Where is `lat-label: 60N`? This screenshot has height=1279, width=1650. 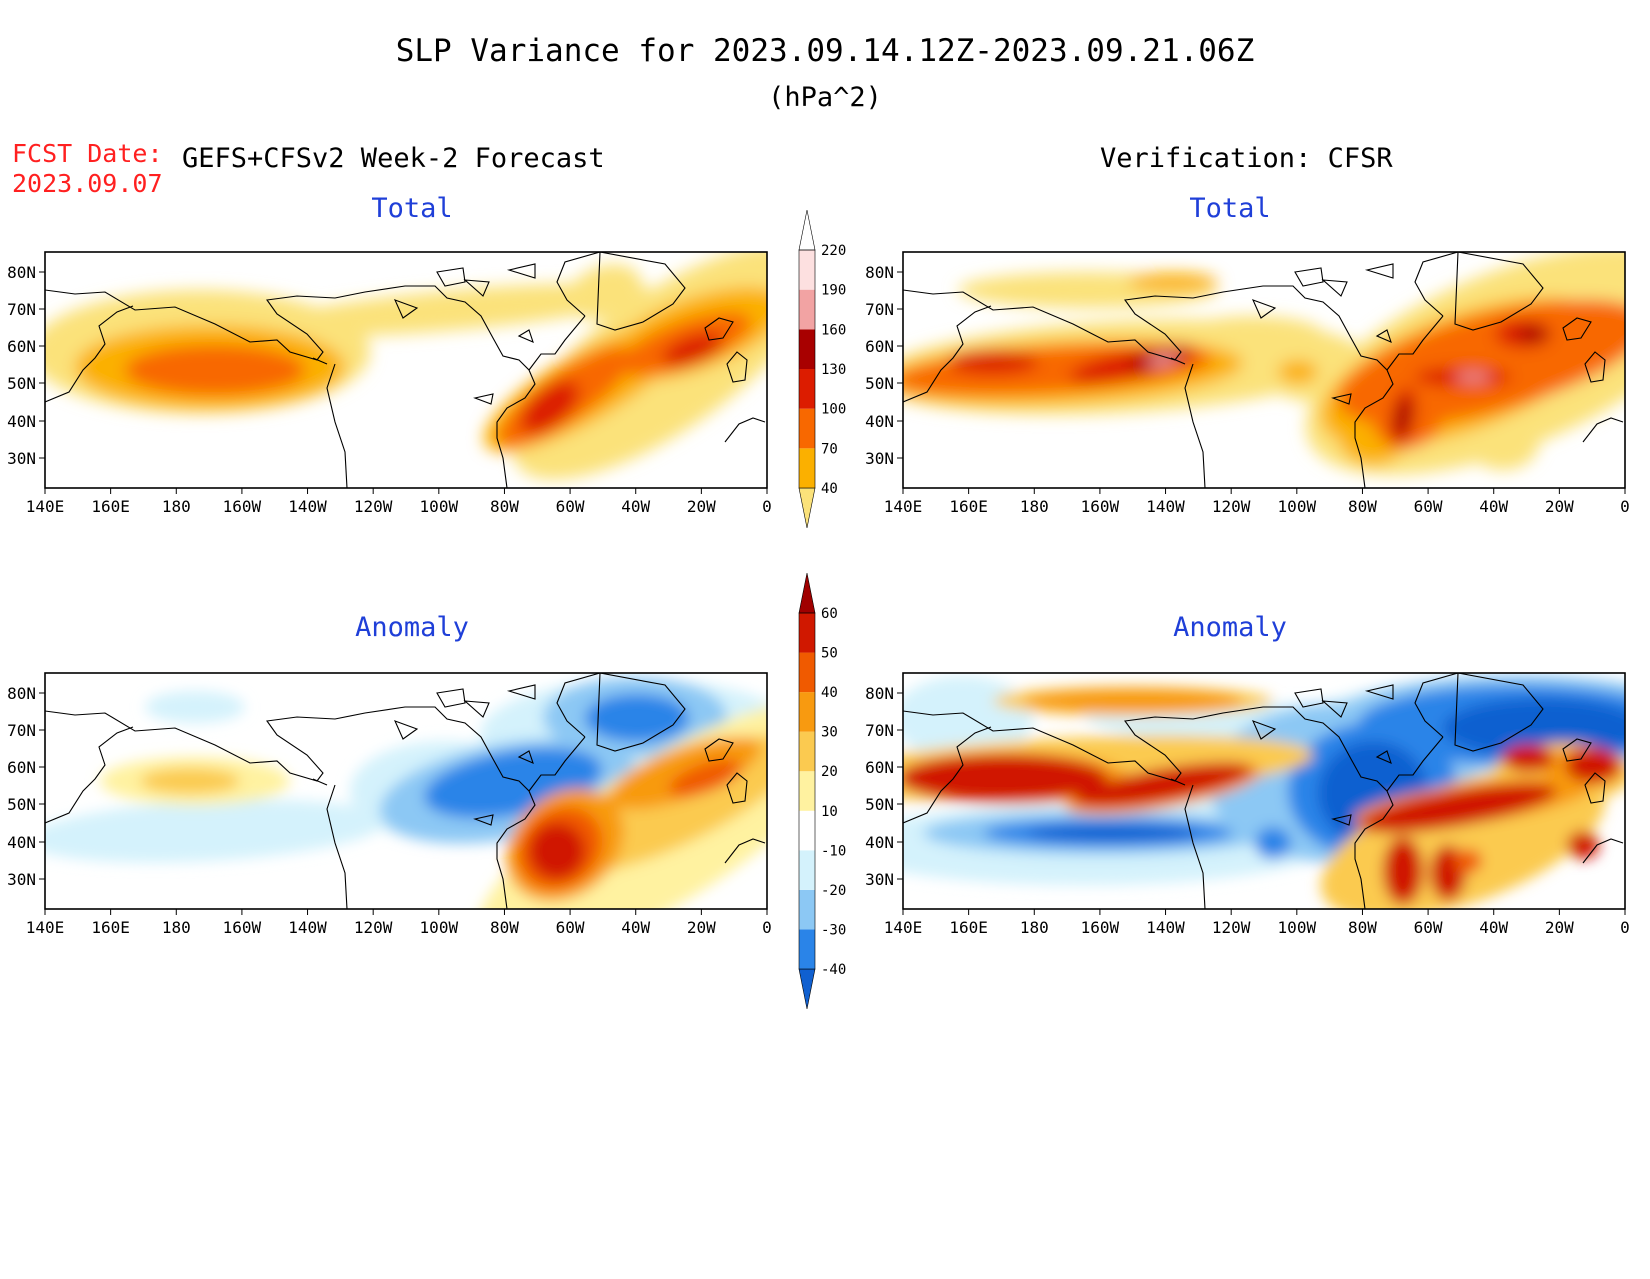 lat-label: 60N is located at coordinates (879, 767).